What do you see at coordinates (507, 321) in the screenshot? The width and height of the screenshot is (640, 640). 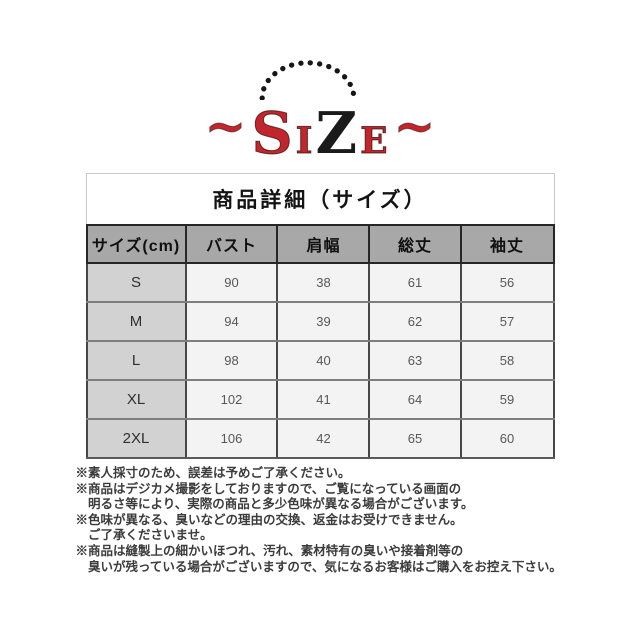 I see `measurement-cell: 57` at bounding box center [507, 321].